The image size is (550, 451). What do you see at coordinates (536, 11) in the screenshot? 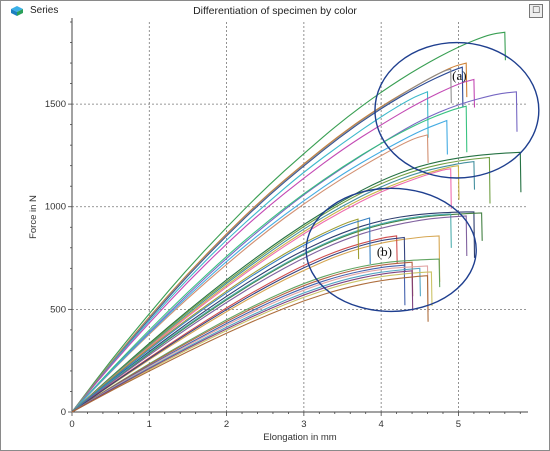
I see `corner-window-icon: ☐` at bounding box center [536, 11].